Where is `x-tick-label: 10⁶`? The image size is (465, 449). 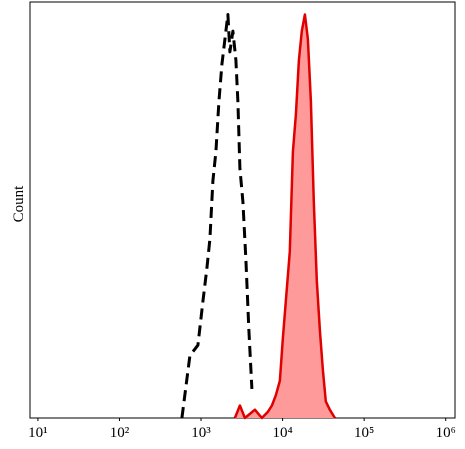
x-tick-label: 10⁶ is located at coordinates (446, 433).